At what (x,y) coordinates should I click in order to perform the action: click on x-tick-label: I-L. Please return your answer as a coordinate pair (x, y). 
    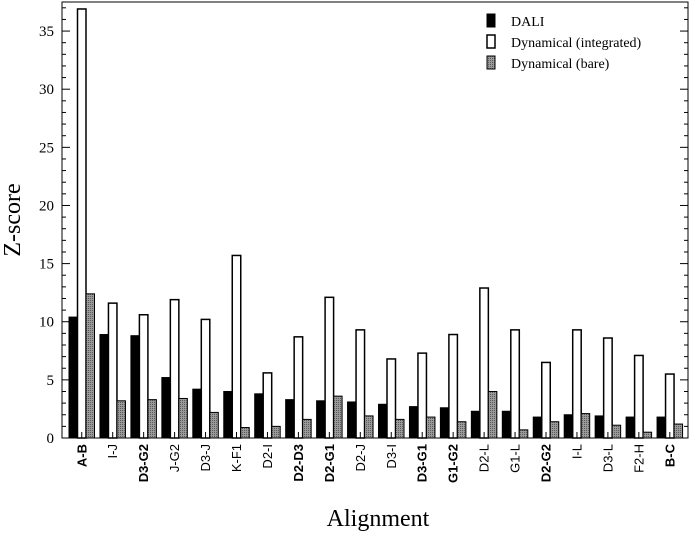
    Looking at the image, I should click on (576, 451).